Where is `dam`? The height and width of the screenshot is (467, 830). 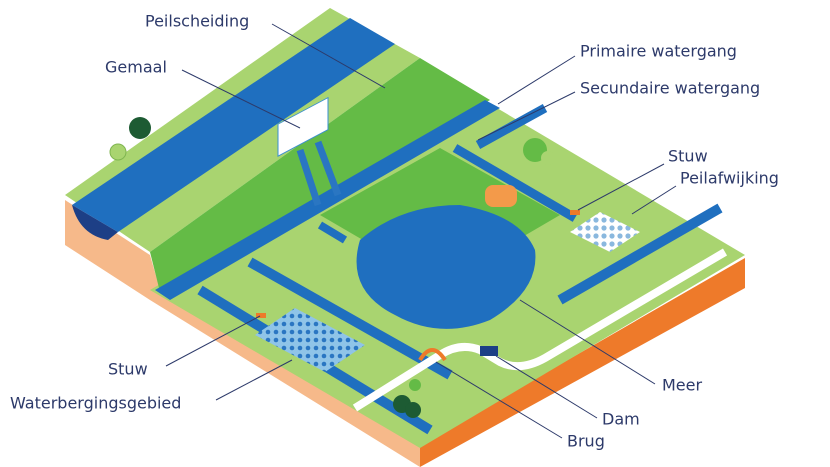 dam is located at coordinates (489, 351).